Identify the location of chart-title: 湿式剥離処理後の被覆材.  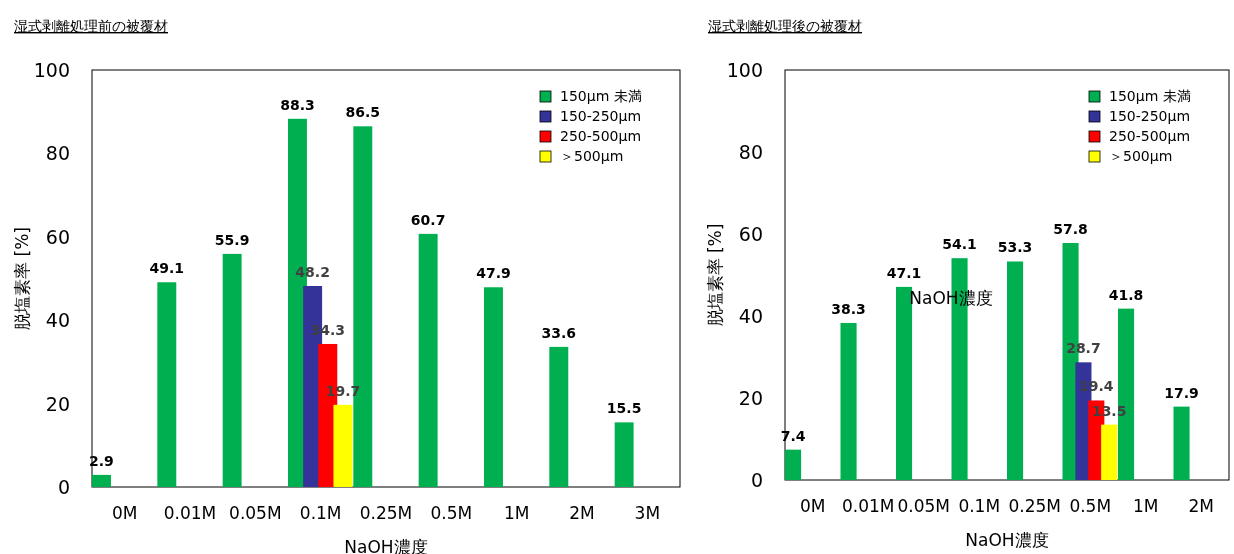
(785, 26).